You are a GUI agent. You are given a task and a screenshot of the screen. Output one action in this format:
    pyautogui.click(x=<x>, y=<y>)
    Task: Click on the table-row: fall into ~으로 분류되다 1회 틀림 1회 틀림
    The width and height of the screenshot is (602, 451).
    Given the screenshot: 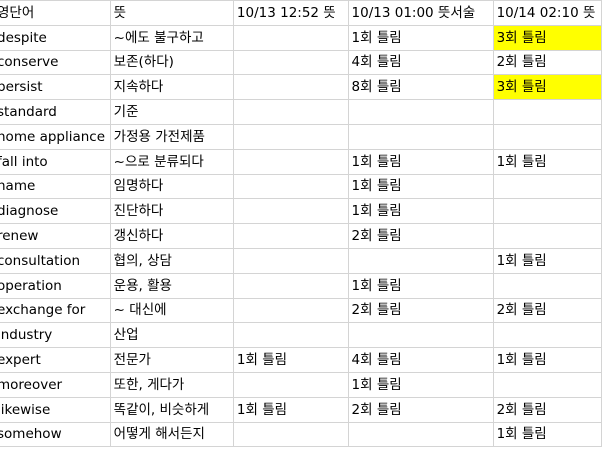 What is the action you would take?
    pyautogui.click(x=301, y=162)
    